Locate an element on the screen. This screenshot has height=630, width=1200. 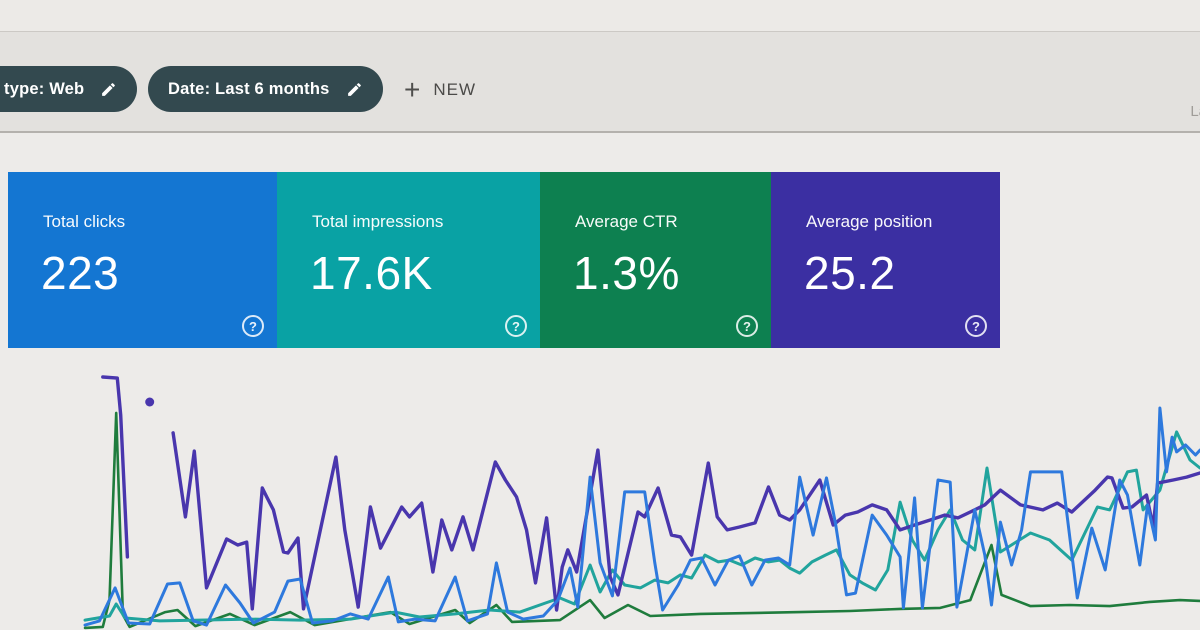
metric-card-label: Total clicks is located at coordinates (84, 221).